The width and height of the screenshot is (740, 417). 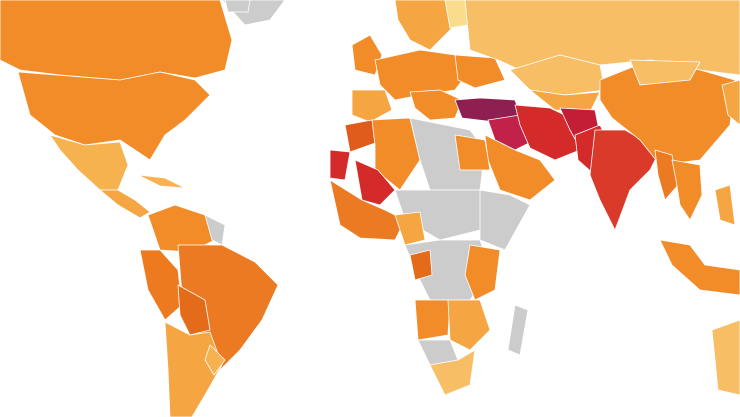 What do you see at coordinates (421, 265) in the screenshot?
I see `congo` at bounding box center [421, 265].